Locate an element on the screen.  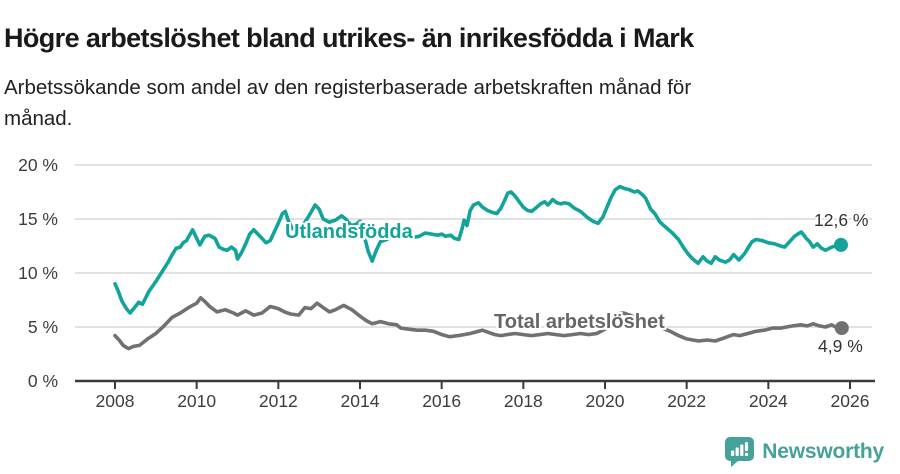
newsworthy-speech-bubble-icon is located at coordinates (740, 452).